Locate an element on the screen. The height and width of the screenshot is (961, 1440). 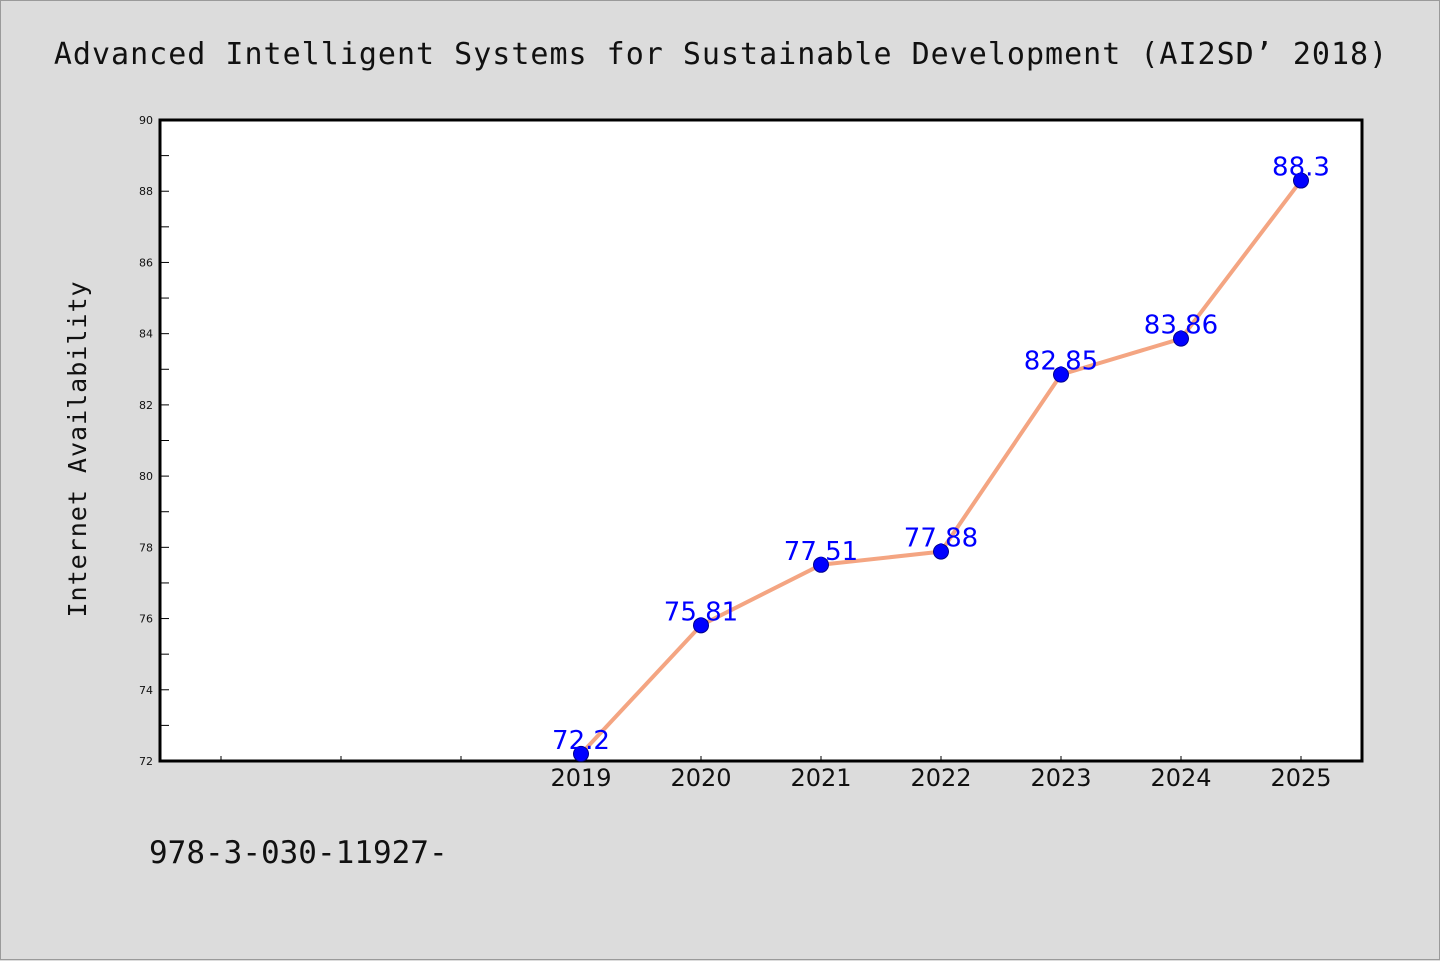
x-tick-label: 2019 is located at coordinates (580, 778).